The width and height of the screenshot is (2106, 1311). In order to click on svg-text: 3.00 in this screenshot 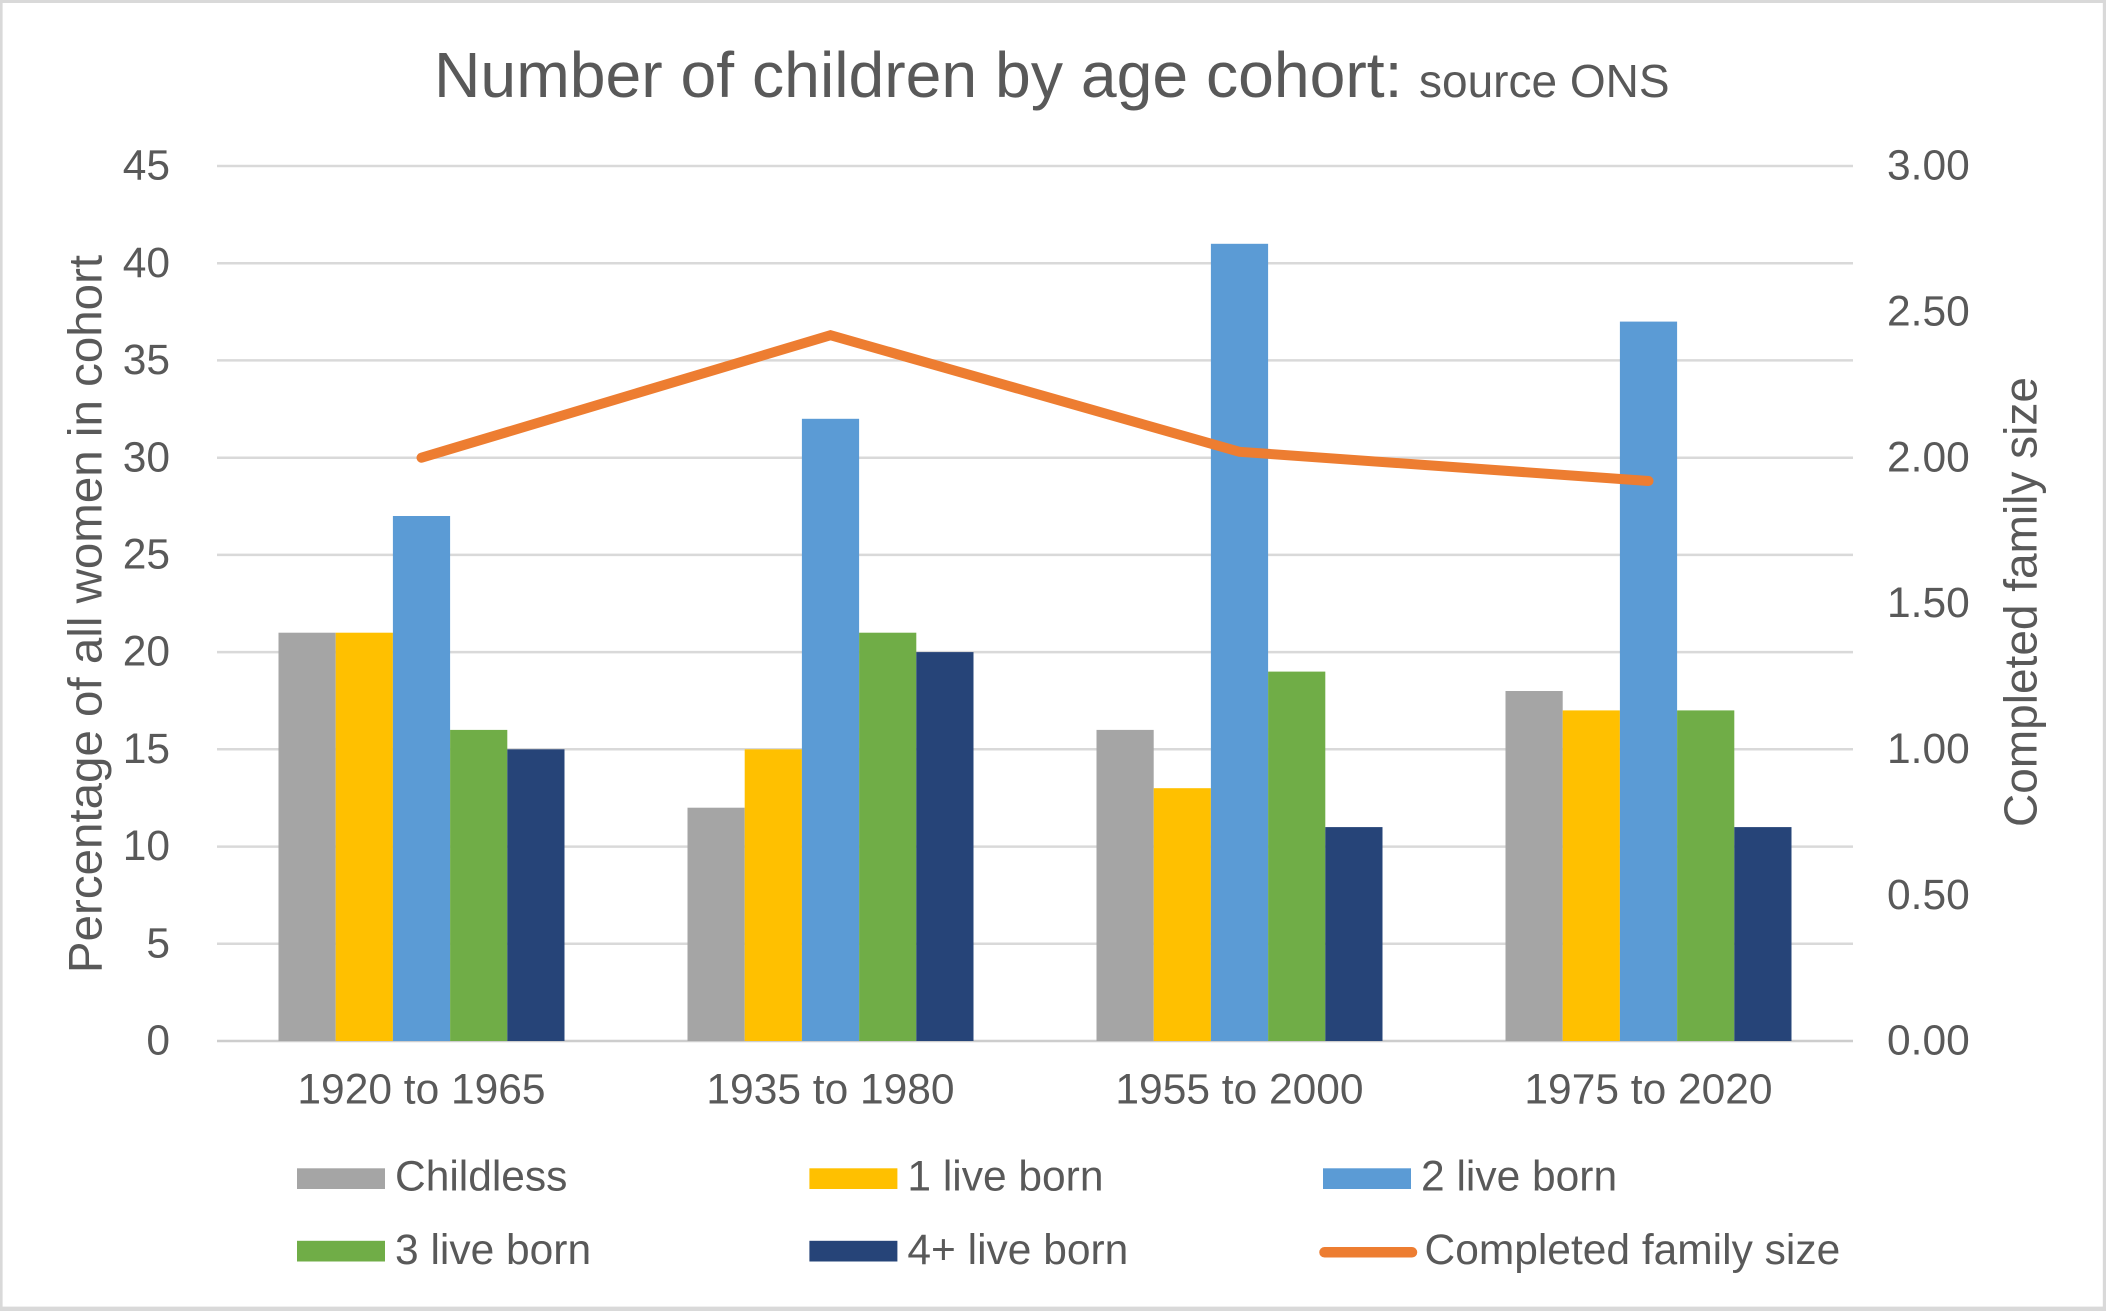, I will do `click(1928, 166)`.